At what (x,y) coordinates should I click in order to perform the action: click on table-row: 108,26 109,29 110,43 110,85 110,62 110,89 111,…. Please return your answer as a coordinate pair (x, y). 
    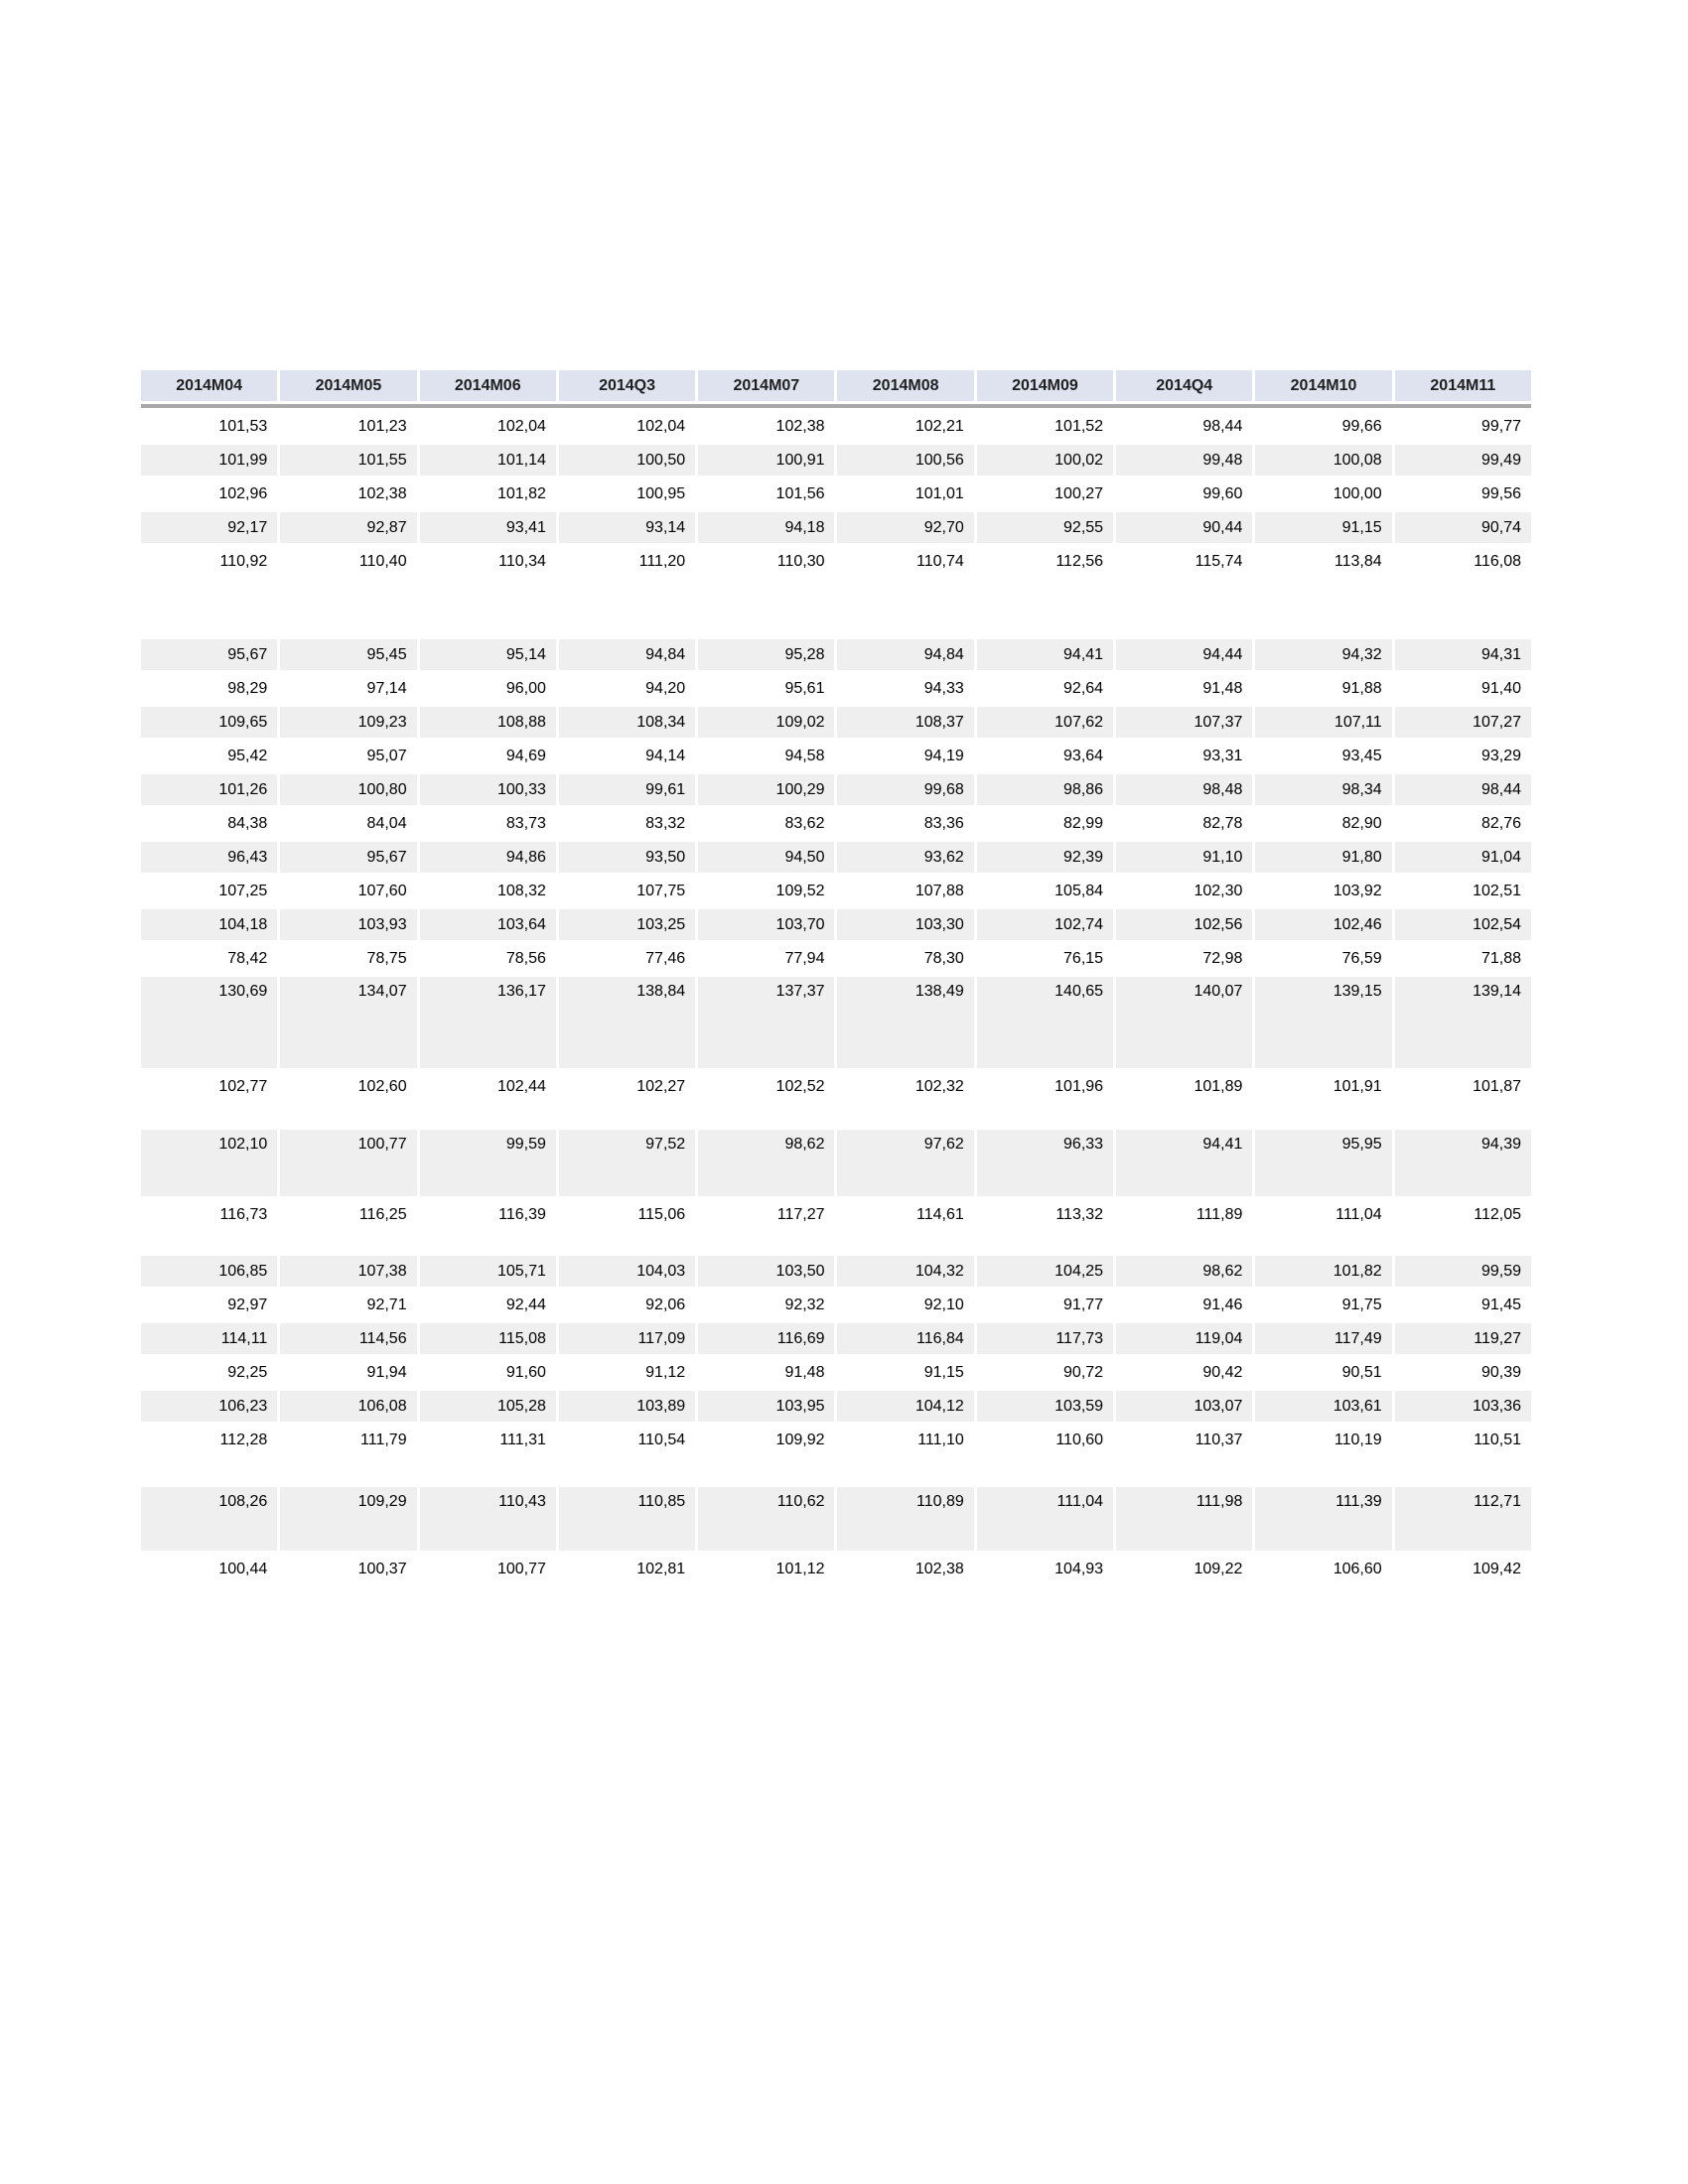
    Looking at the image, I should click on (836, 1519).